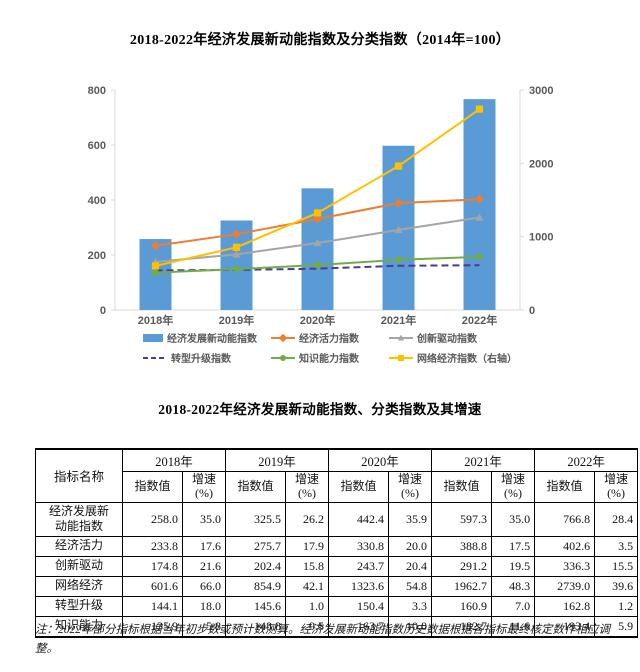  Describe the element at coordinates (152, 626) in the screenshot. I see `table-cell-value: 135.9` at that location.